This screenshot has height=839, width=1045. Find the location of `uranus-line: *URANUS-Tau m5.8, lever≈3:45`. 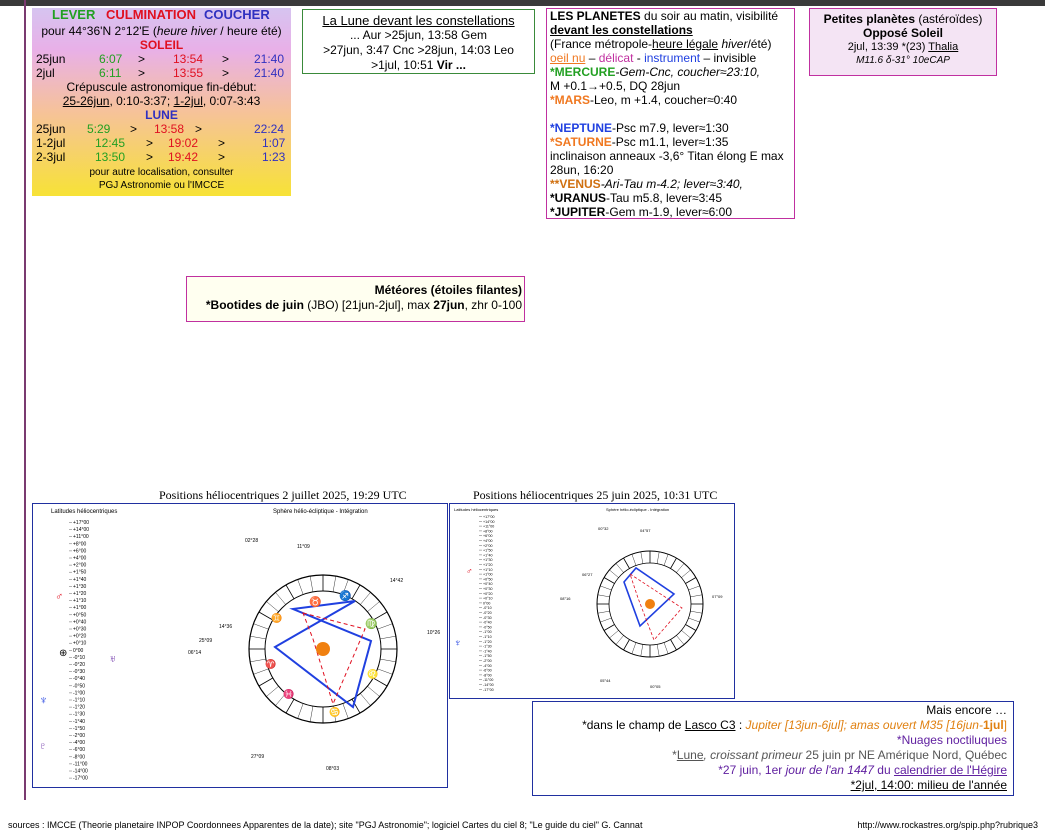

uranus-line: *URANUS-Tau m5.8, lever≈3:45 is located at coordinates (672, 198).